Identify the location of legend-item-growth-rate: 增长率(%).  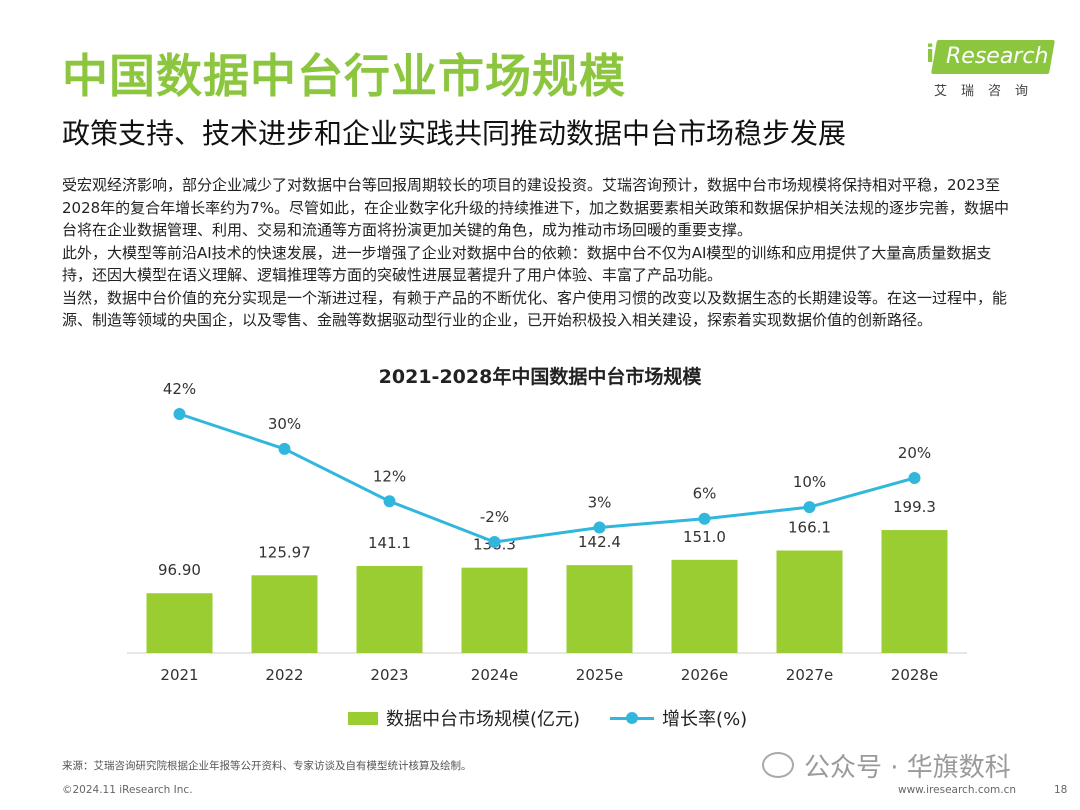
(678, 718).